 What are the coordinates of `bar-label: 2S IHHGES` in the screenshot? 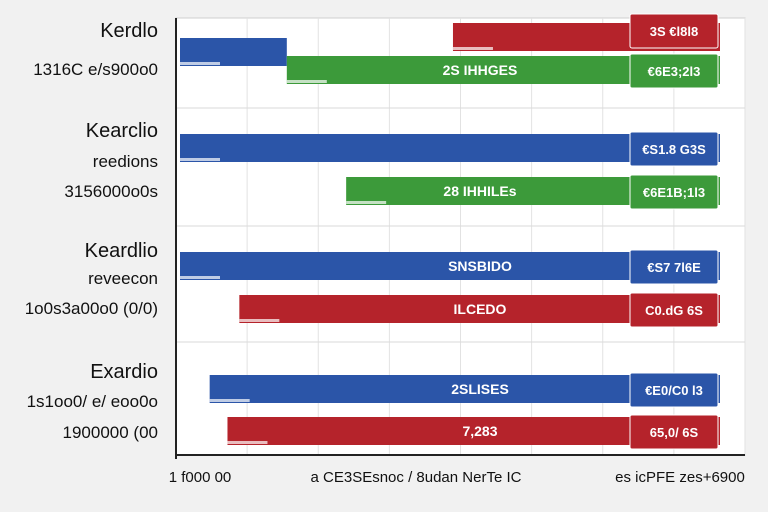 It's located at (480, 70).